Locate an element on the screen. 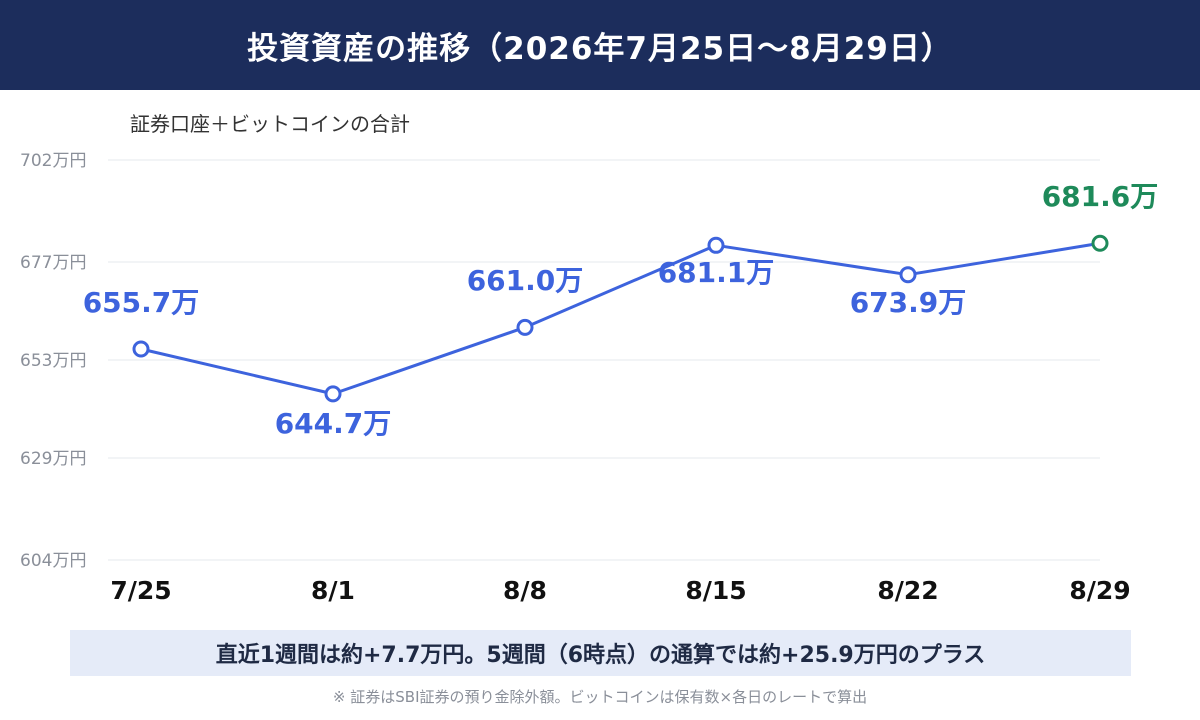 The height and width of the screenshot is (720, 1200). summary-box: 直近1週間は約+7.7万円。5週間（6時点）の通算では約+25.9万円のプラス is located at coordinates (600, 653).